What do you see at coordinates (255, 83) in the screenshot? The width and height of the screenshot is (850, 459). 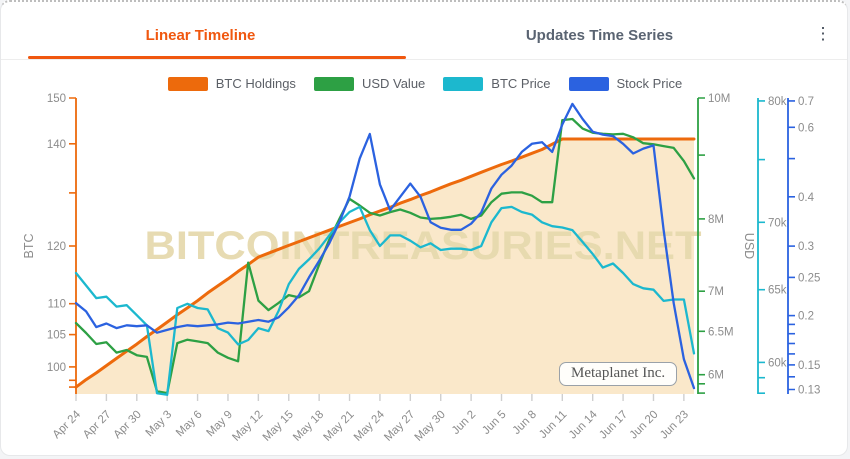 I see `legend-label: BTC Holdings` at bounding box center [255, 83].